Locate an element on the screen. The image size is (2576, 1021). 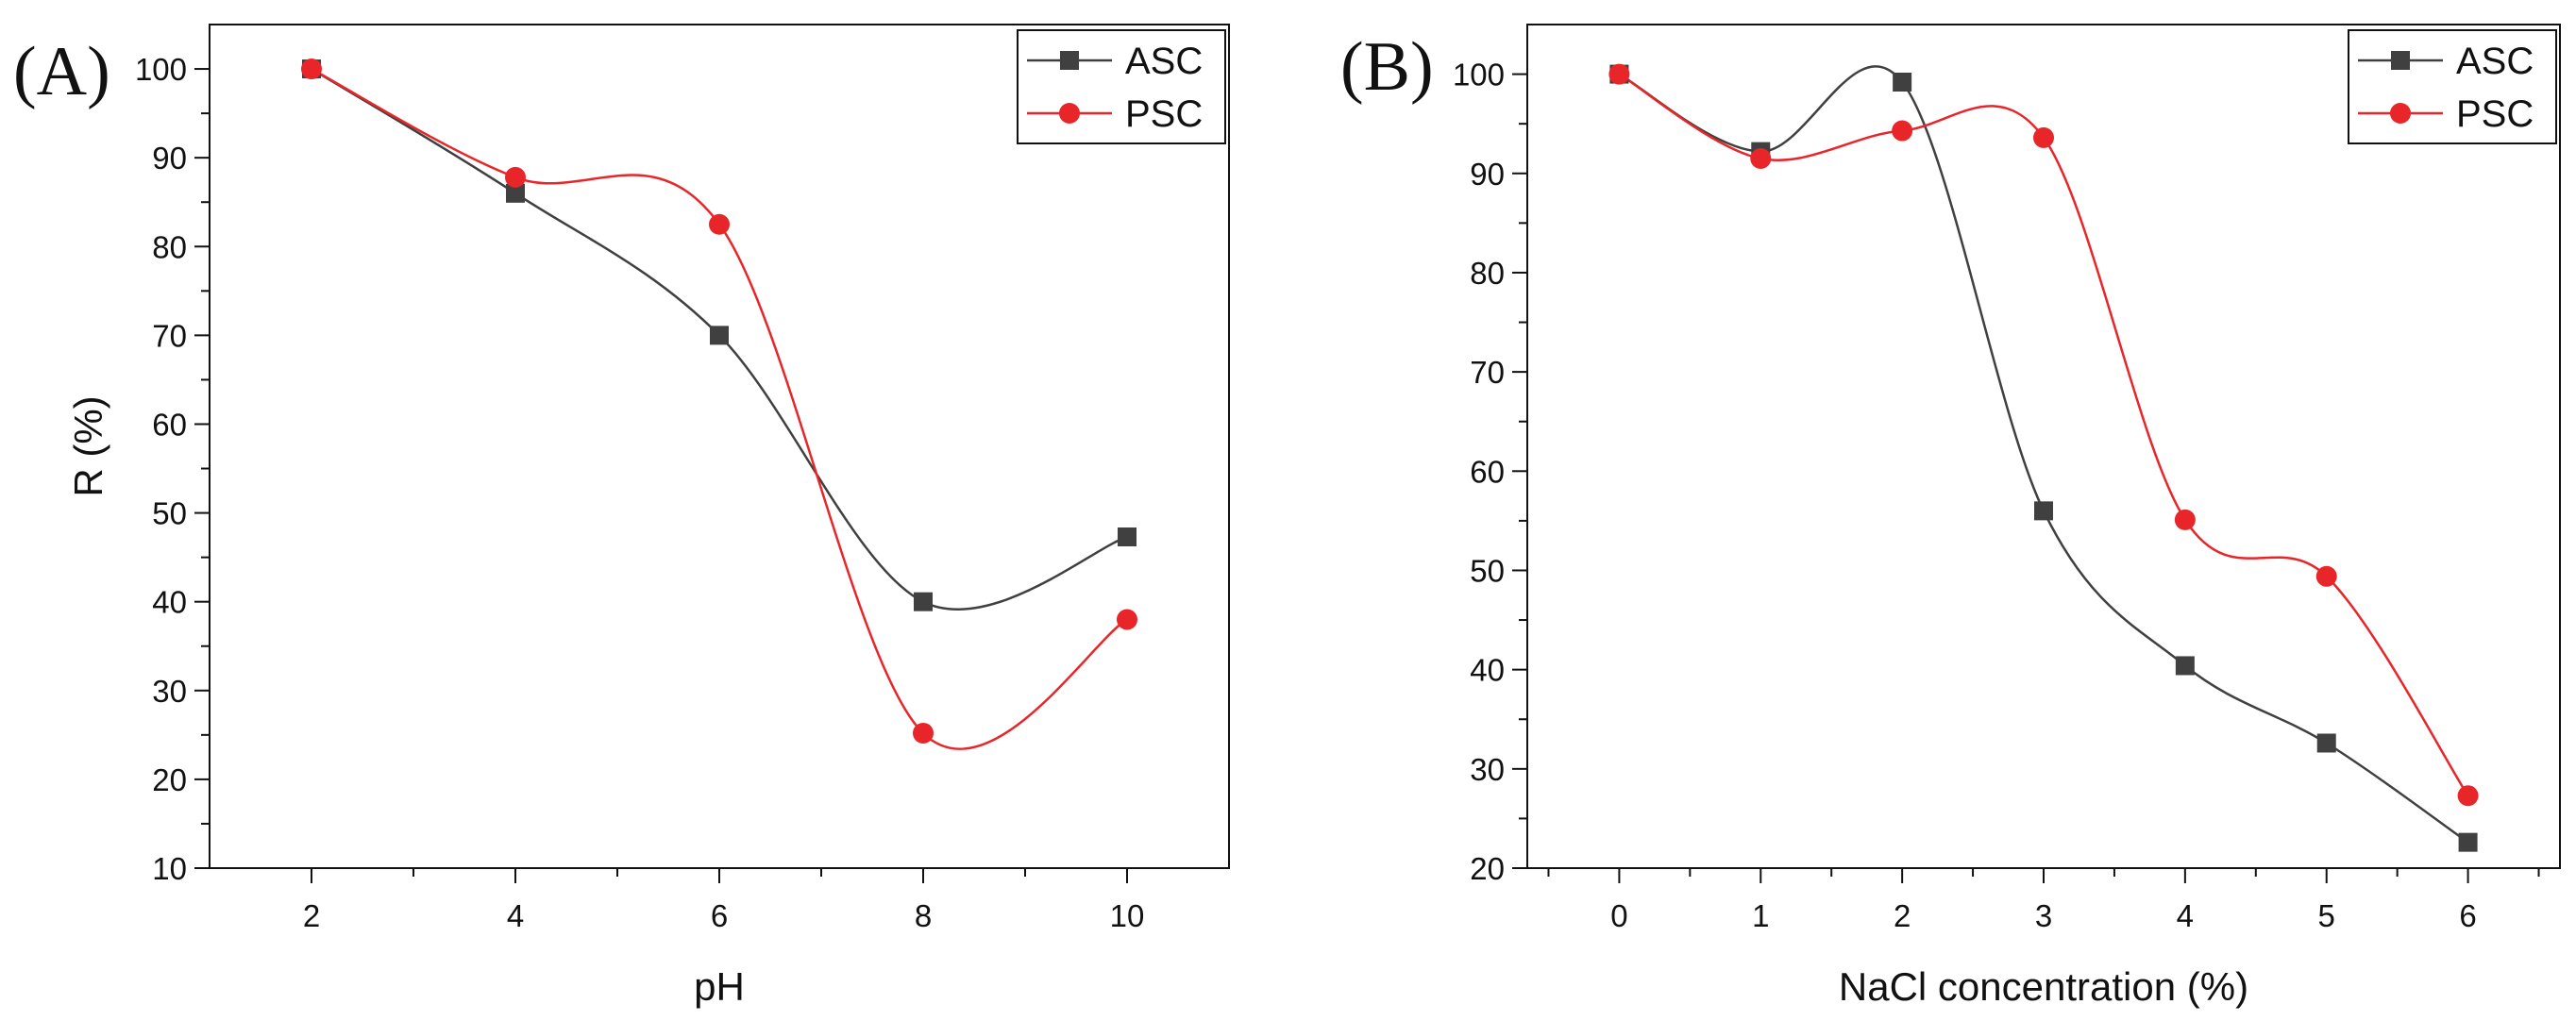
x-tick-label: 5 is located at coordinates (2327, 915).